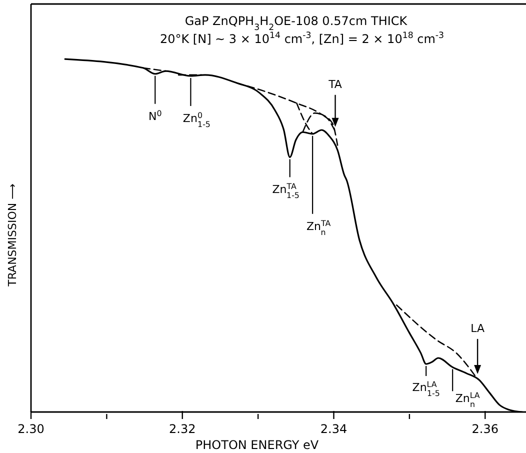  I want to click on annotation: LA, so click(477, 328).